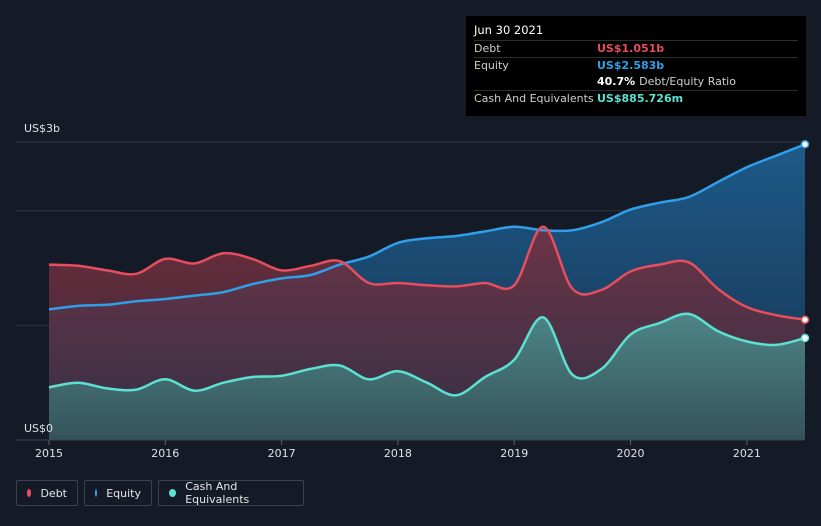 This screenshot has width=821, height=526. I want to click on x-tick-label: 2017, so click(282, 453).